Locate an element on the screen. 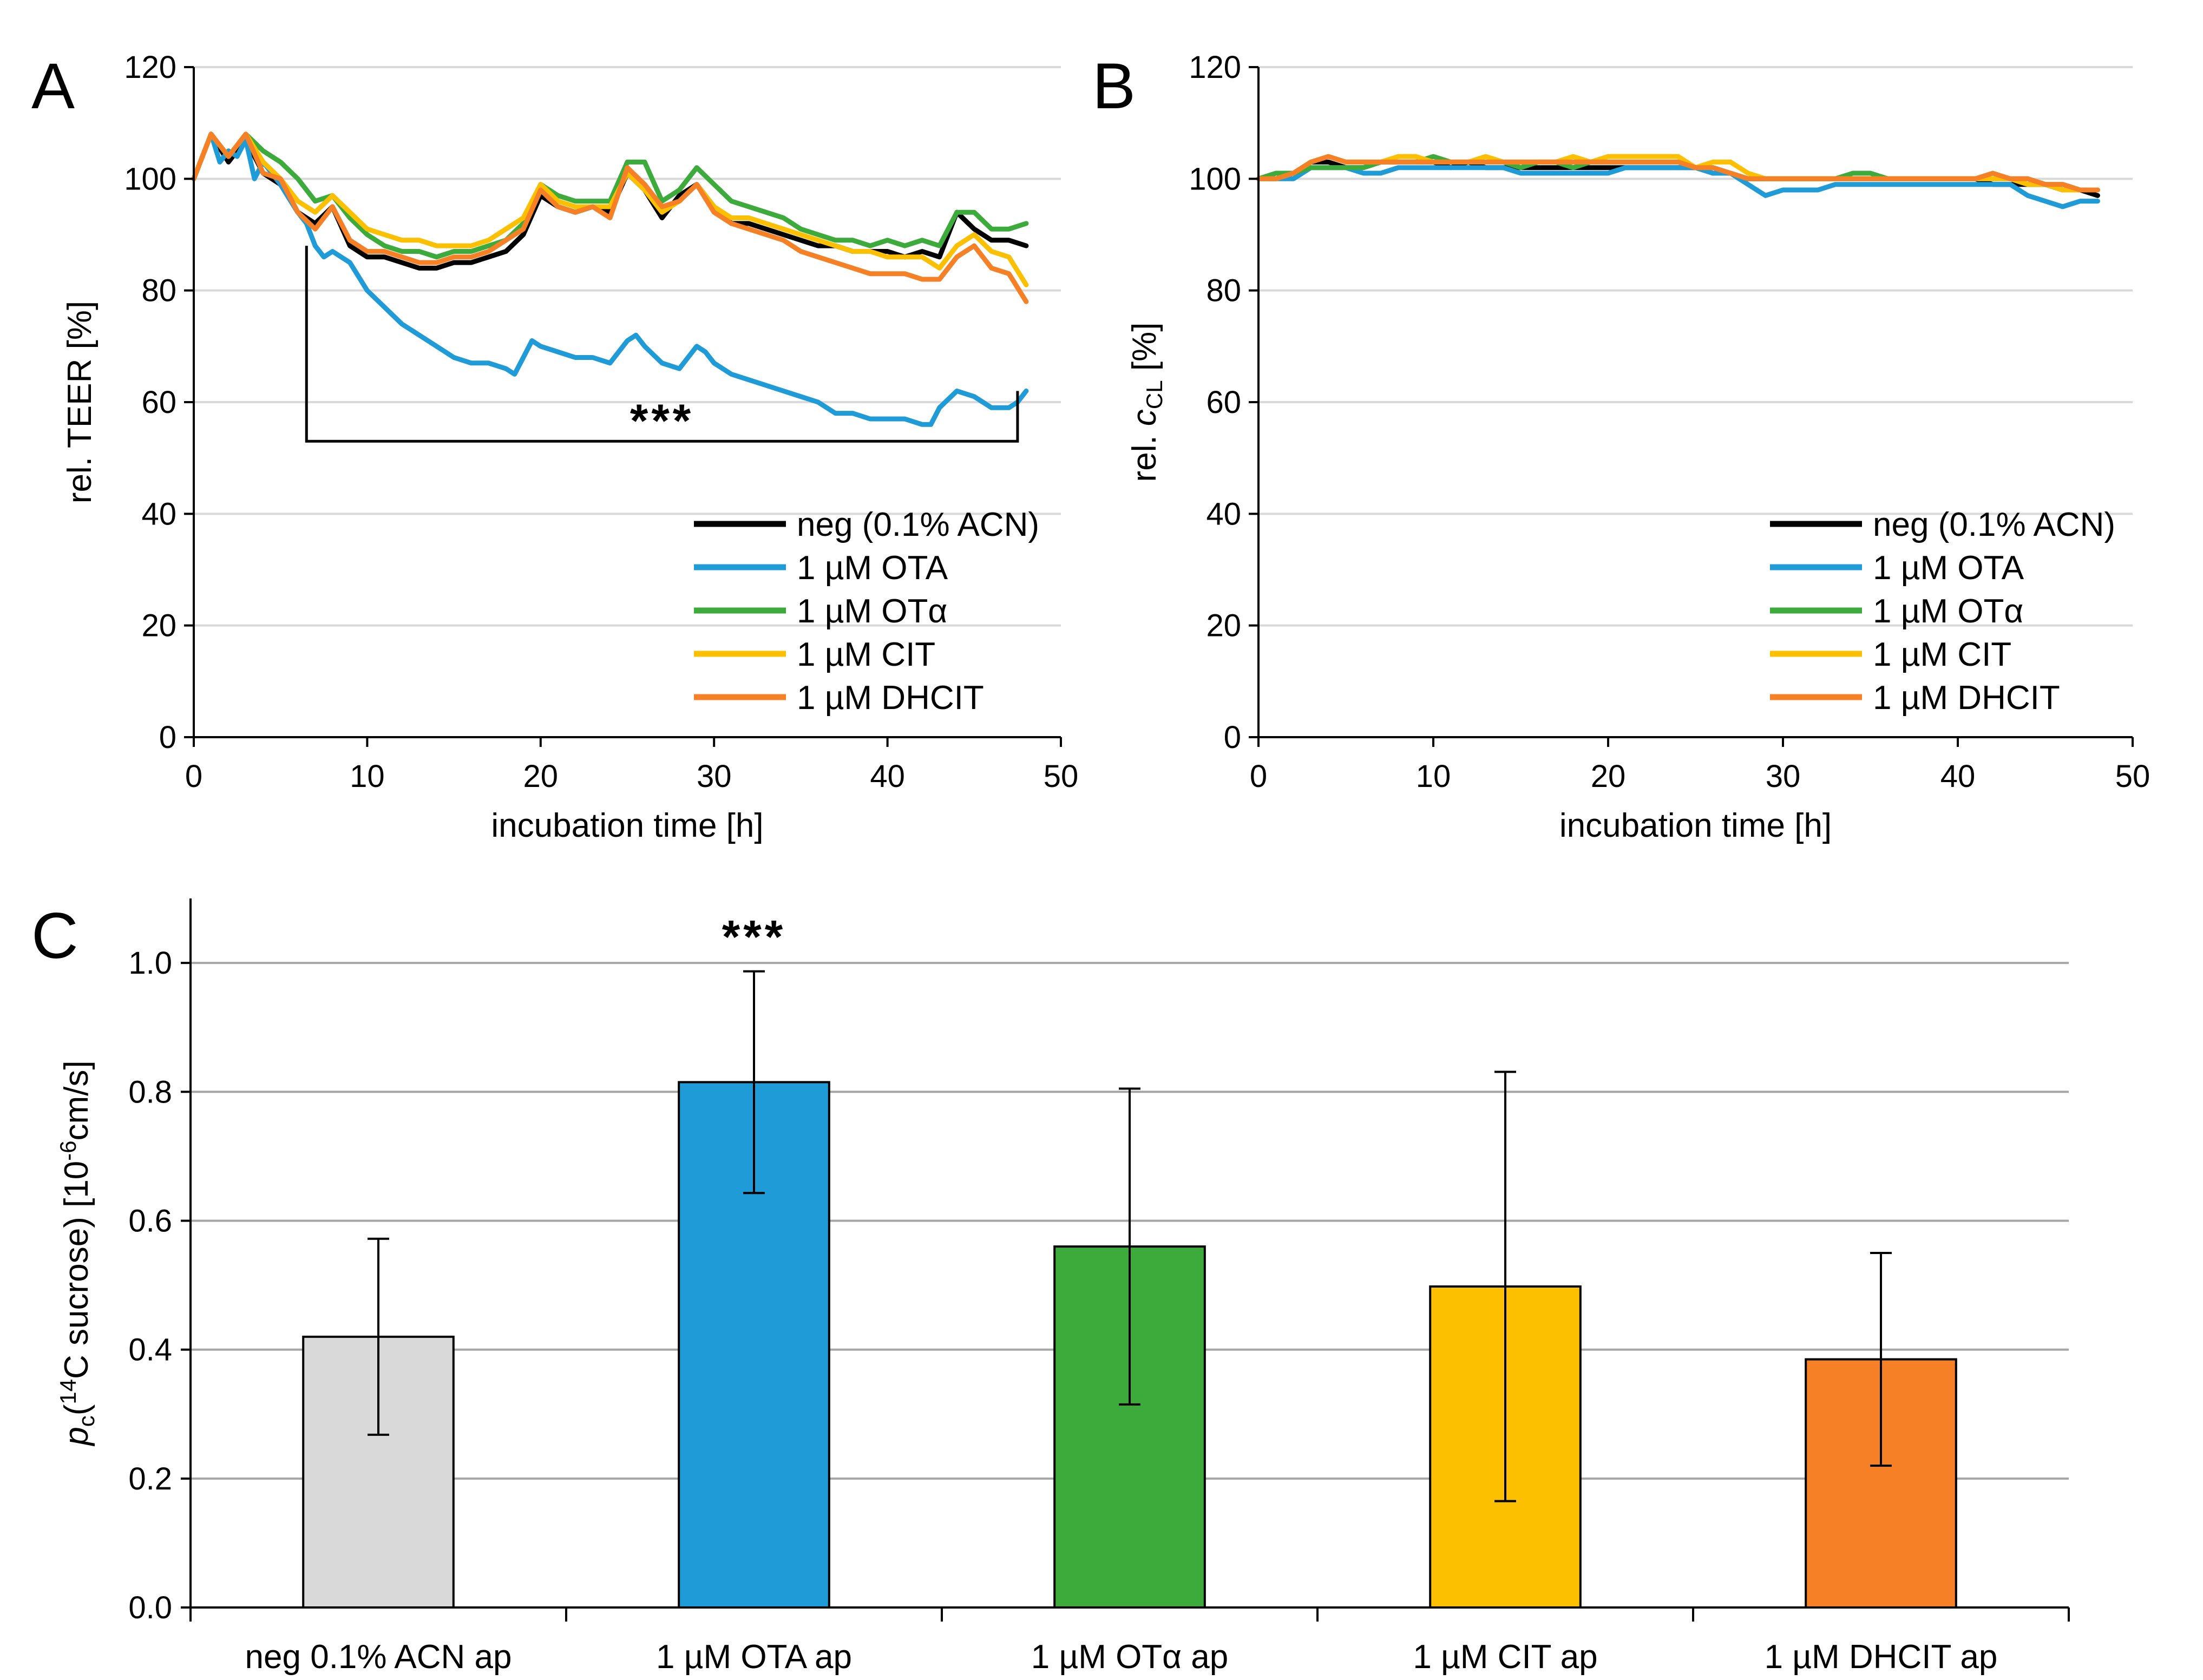  y-axis-label-a: rel. TEER [%] is located at coordinates (80, 402).